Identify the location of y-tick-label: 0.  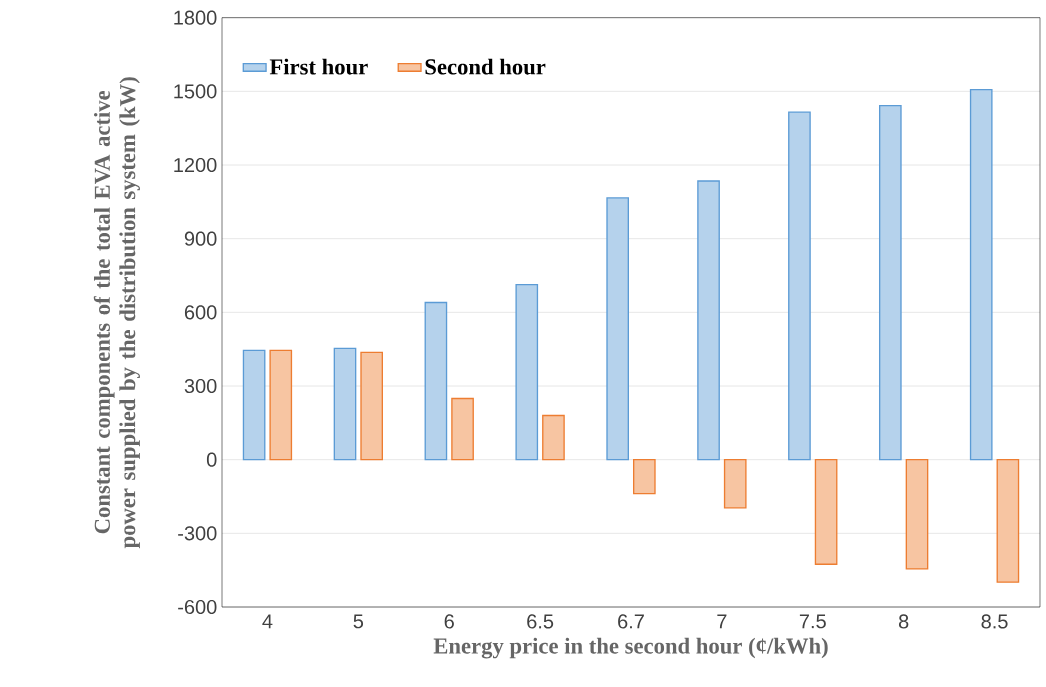
(211, 459).